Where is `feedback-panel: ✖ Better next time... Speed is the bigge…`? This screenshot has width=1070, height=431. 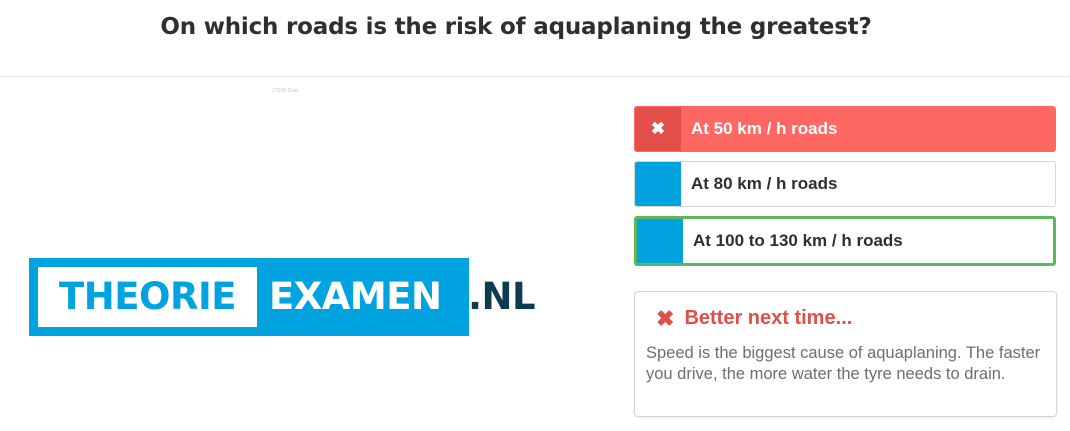 feedback-panel: ✖ Better next time... Speed is the bigge… is located at coordinates (845, 354).